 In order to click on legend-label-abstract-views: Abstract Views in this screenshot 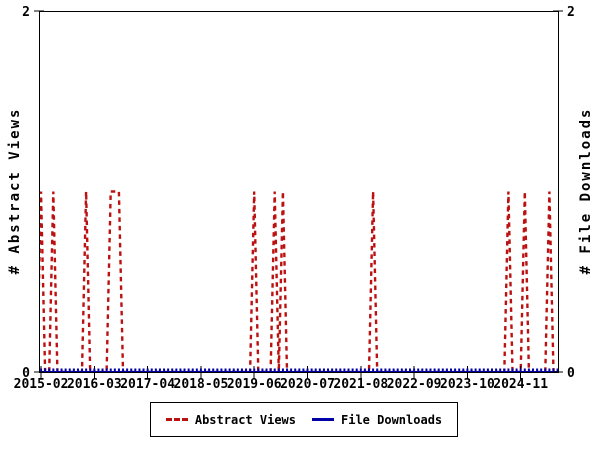, I will do `click(245, 419)`.